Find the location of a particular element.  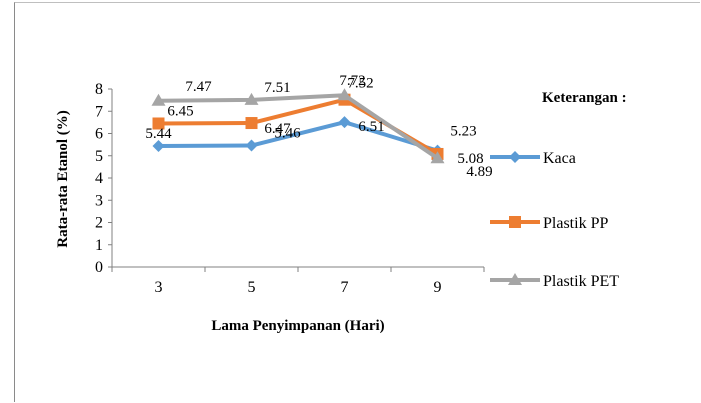

data-label: 7.72 is located at coordinates (352, 81).